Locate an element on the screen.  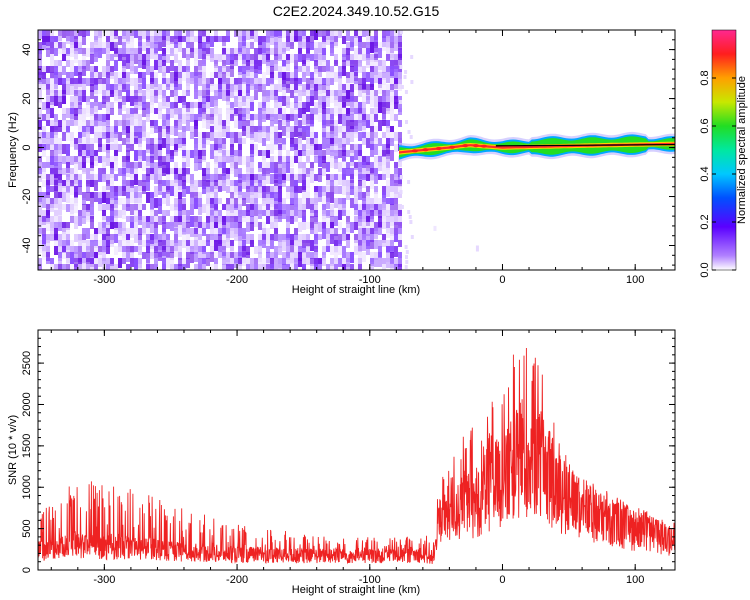
x-tick-label: 100 is located at coordinates (635, 280).